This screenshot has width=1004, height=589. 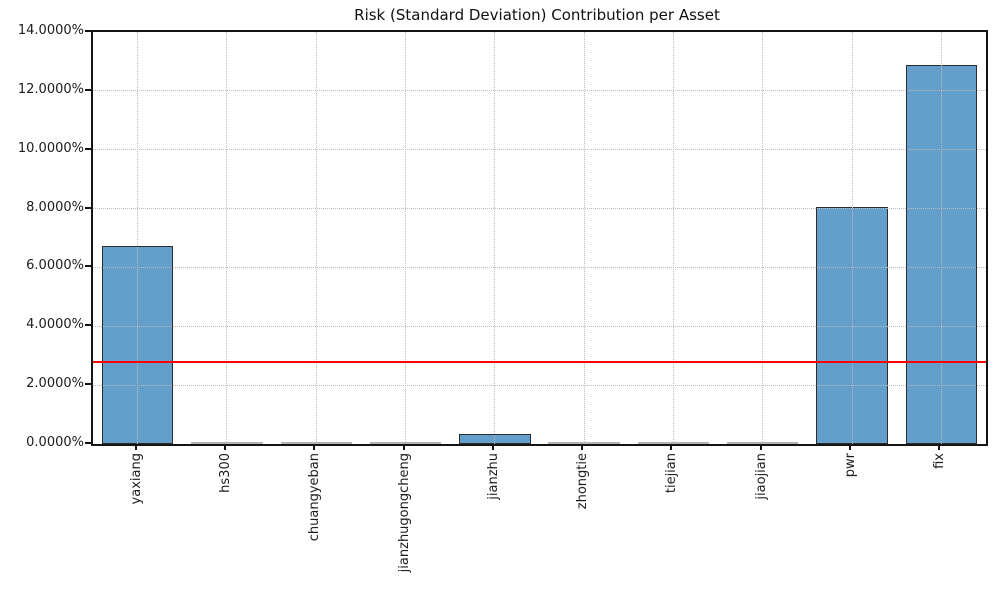 I want to click on x-tick-label-jianzhugongcheng: jianzhugongcheng, so click(x=404, y=513).